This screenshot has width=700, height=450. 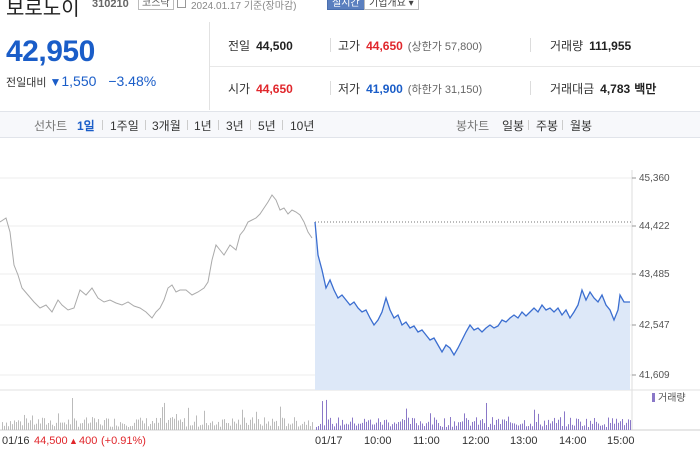 I want to click on stock-code: 310210, so click(x=110, y=5).